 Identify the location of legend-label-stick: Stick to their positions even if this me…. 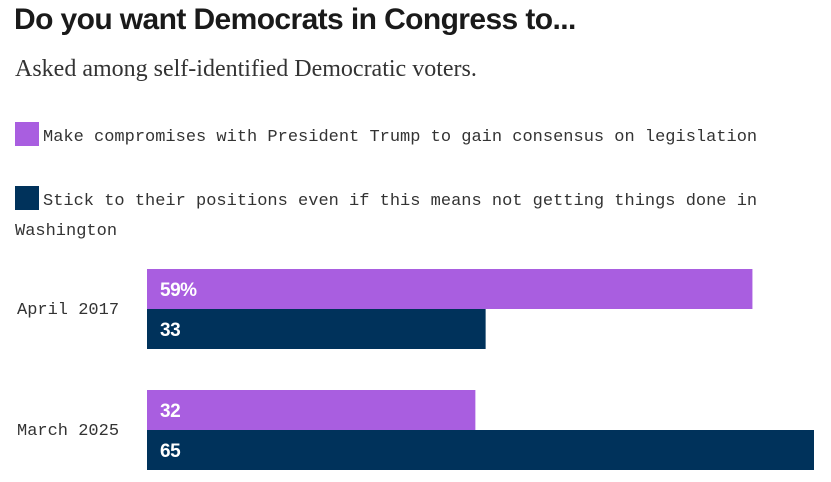
(386, 216).